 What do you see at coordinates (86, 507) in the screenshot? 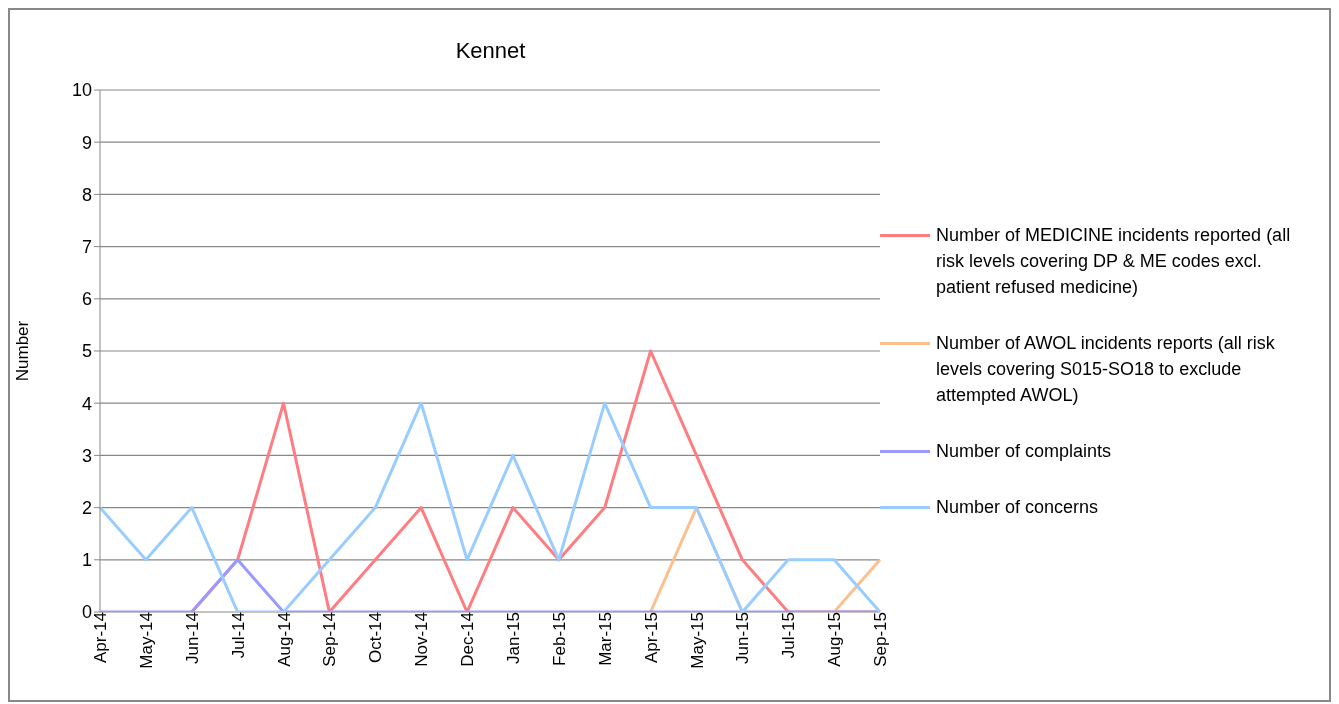
I see `y-tick-label: 2` at bounding box center [86, 507].